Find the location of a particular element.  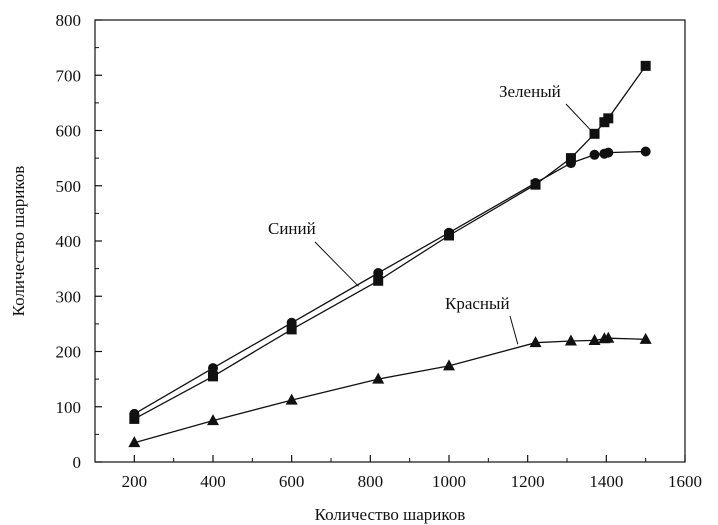

y-tick-label: 0 is located at coordinates (77, 462).